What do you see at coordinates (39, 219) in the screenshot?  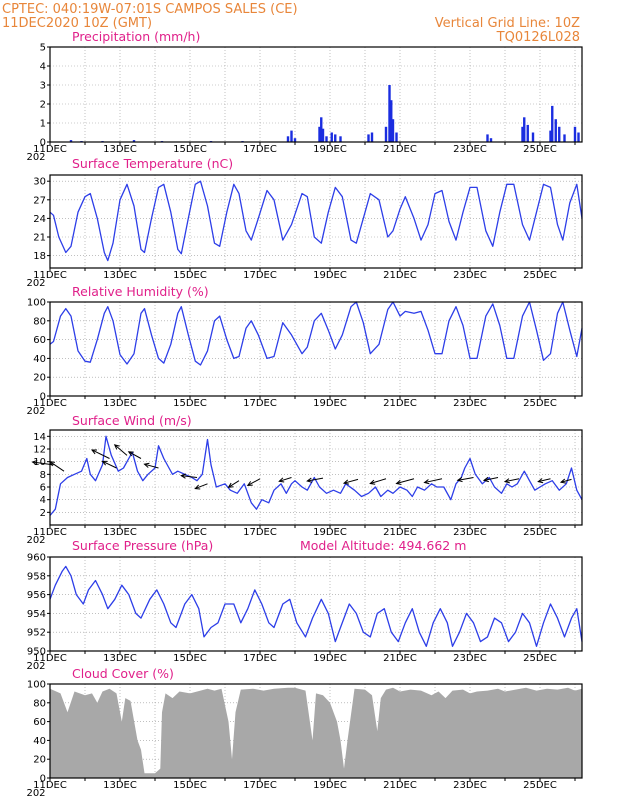 I see `y-tick-label: 24` at bounding box center [39, 219].